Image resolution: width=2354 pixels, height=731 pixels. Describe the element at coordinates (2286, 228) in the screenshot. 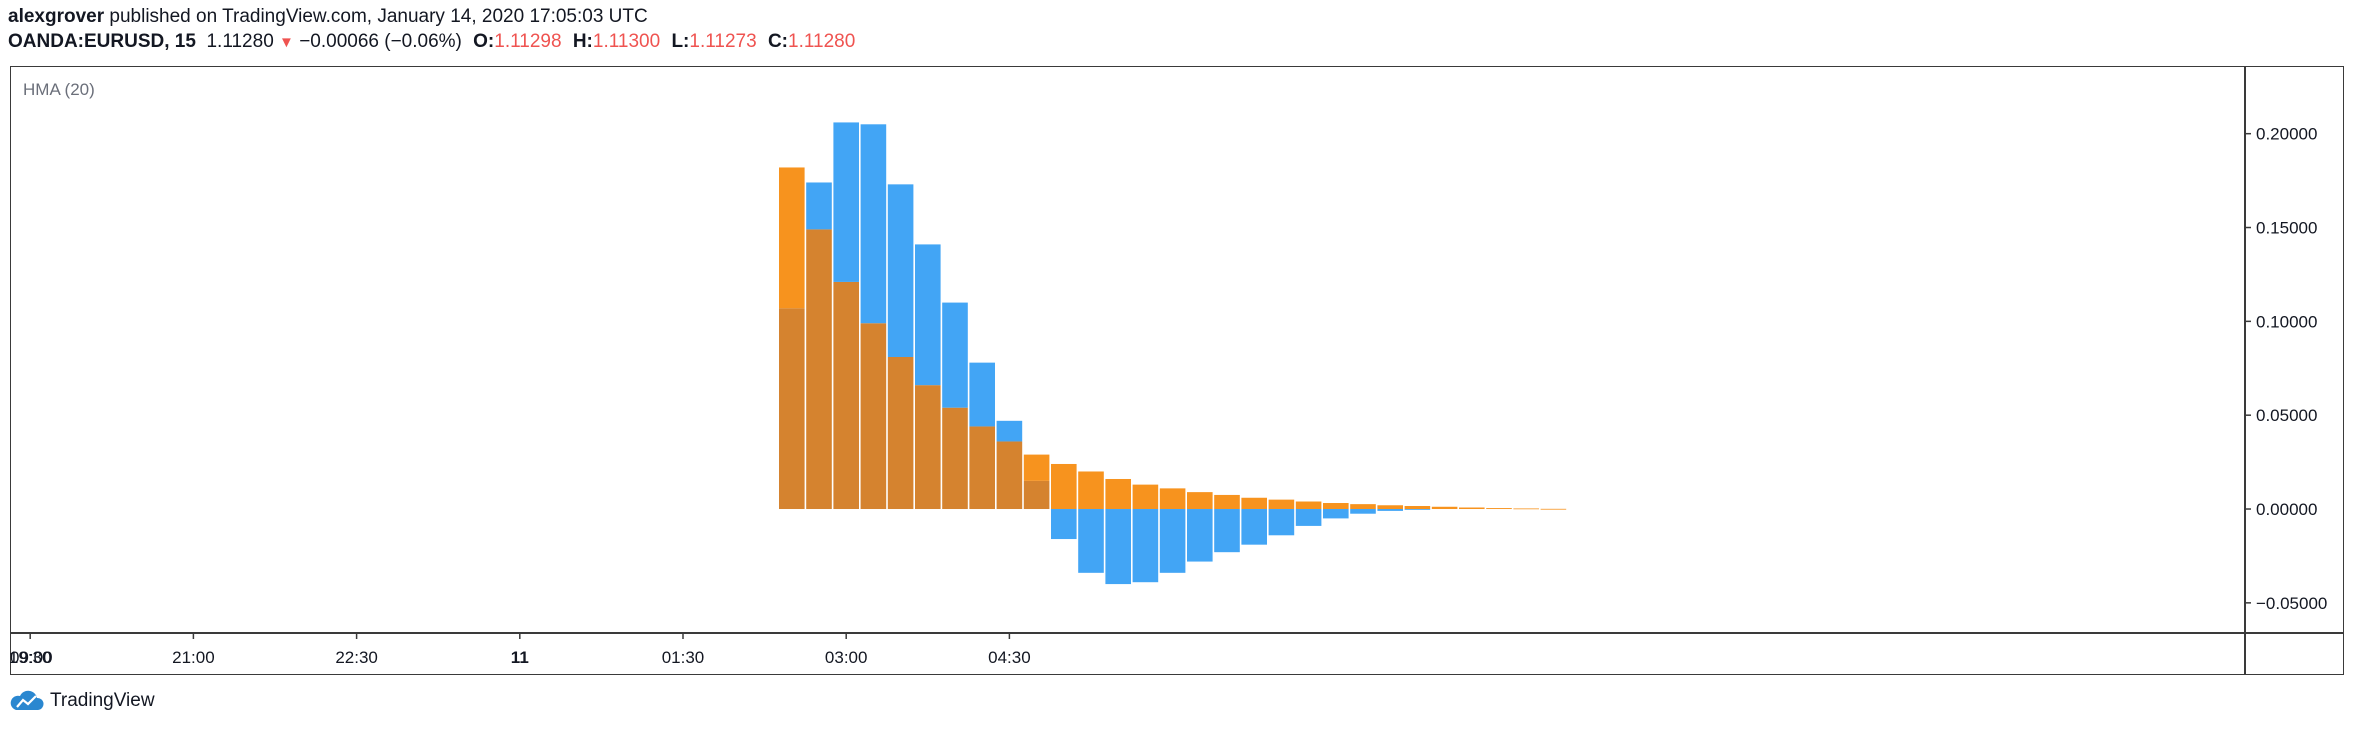

I see `y-tick-label: 0.15000` at that location.